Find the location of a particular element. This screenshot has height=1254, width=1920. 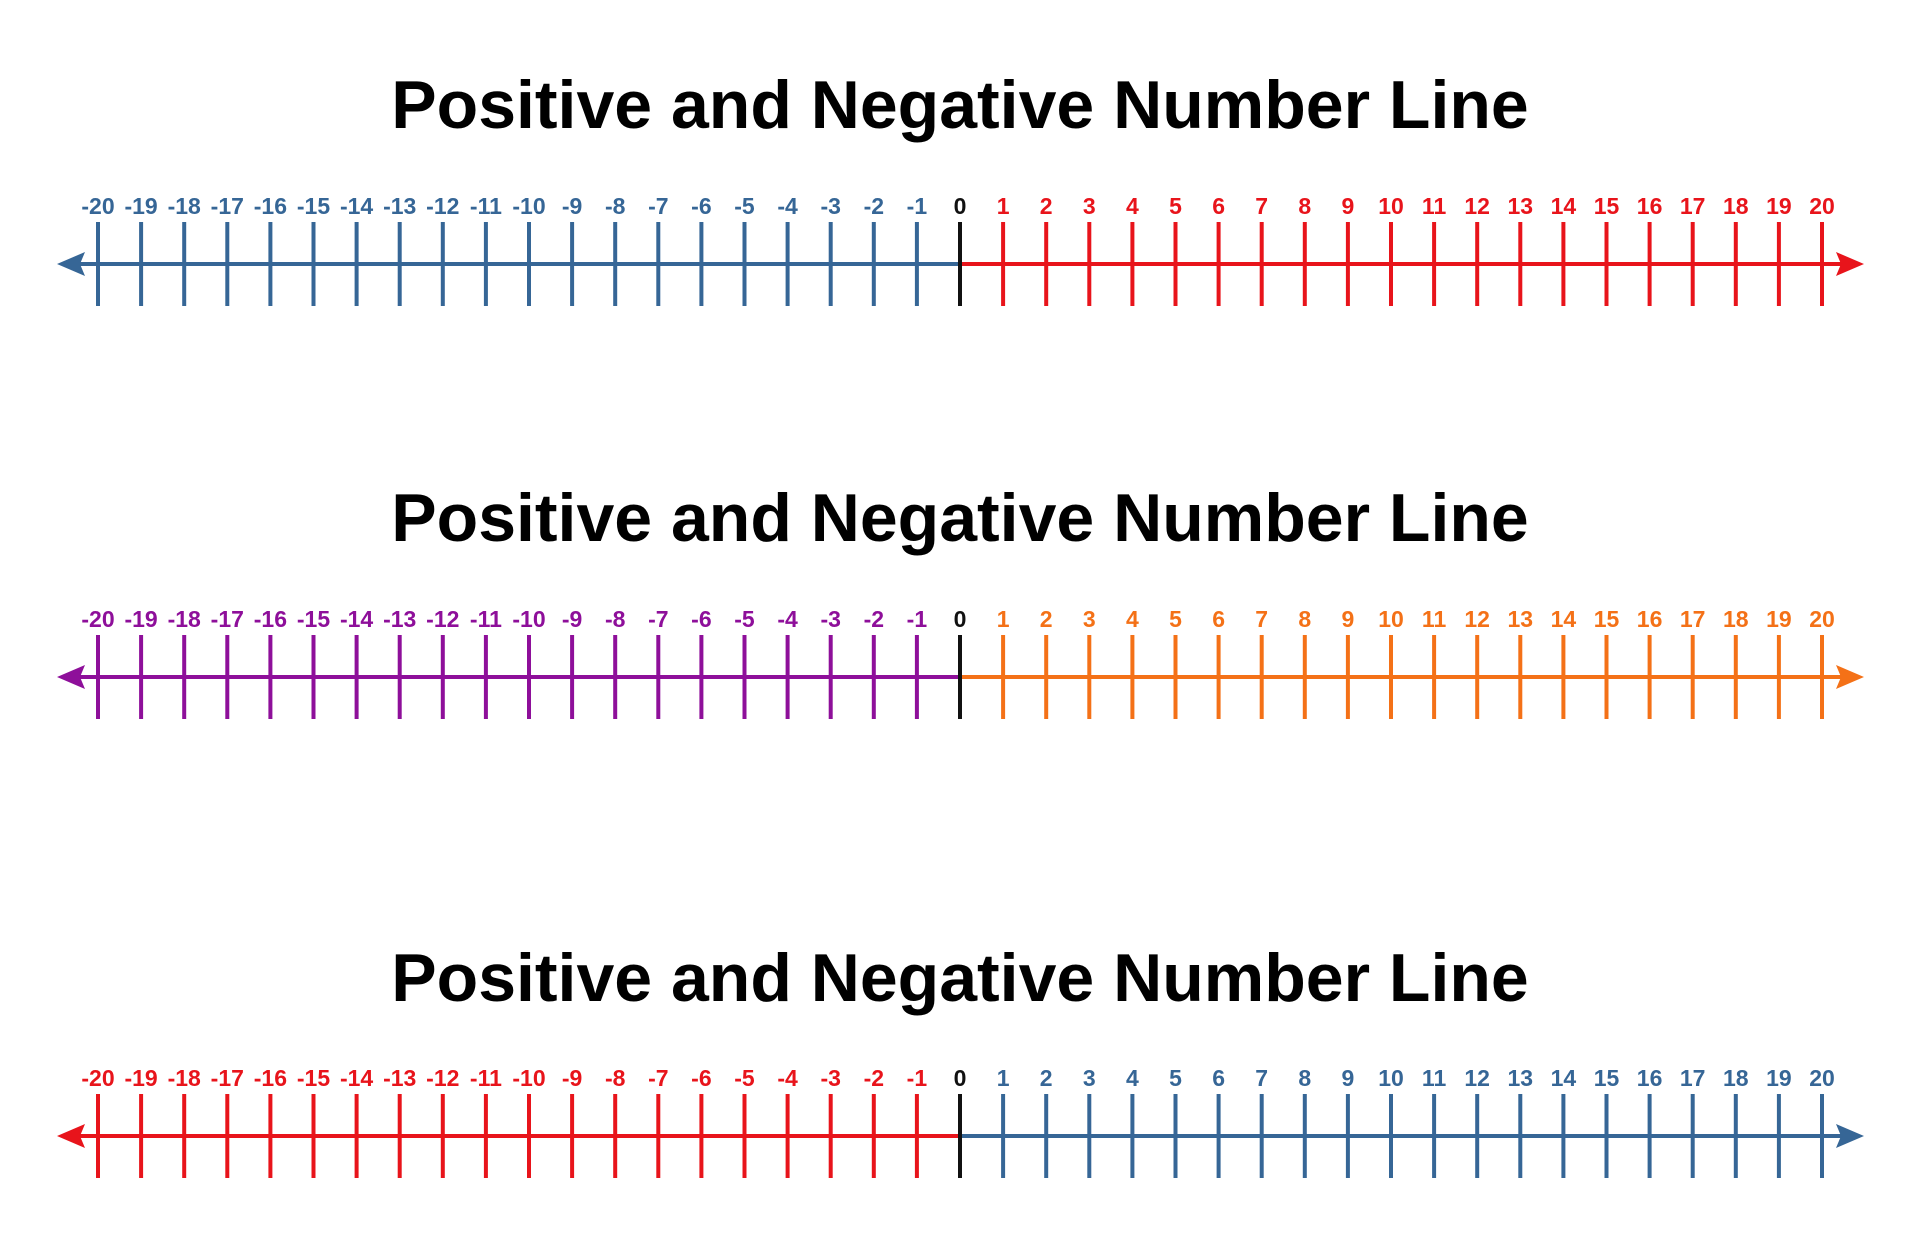

number-line-title-1: Positive and Negative Number Line is located at coordinates (960, 105).